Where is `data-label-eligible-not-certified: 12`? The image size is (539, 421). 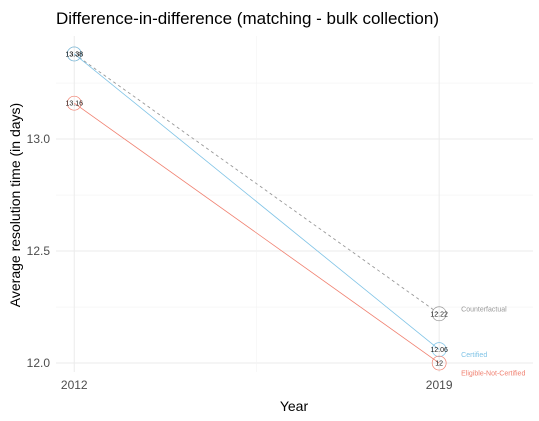 data-label-eligible-not-certified: 12 is located at coordinates (439, 364).